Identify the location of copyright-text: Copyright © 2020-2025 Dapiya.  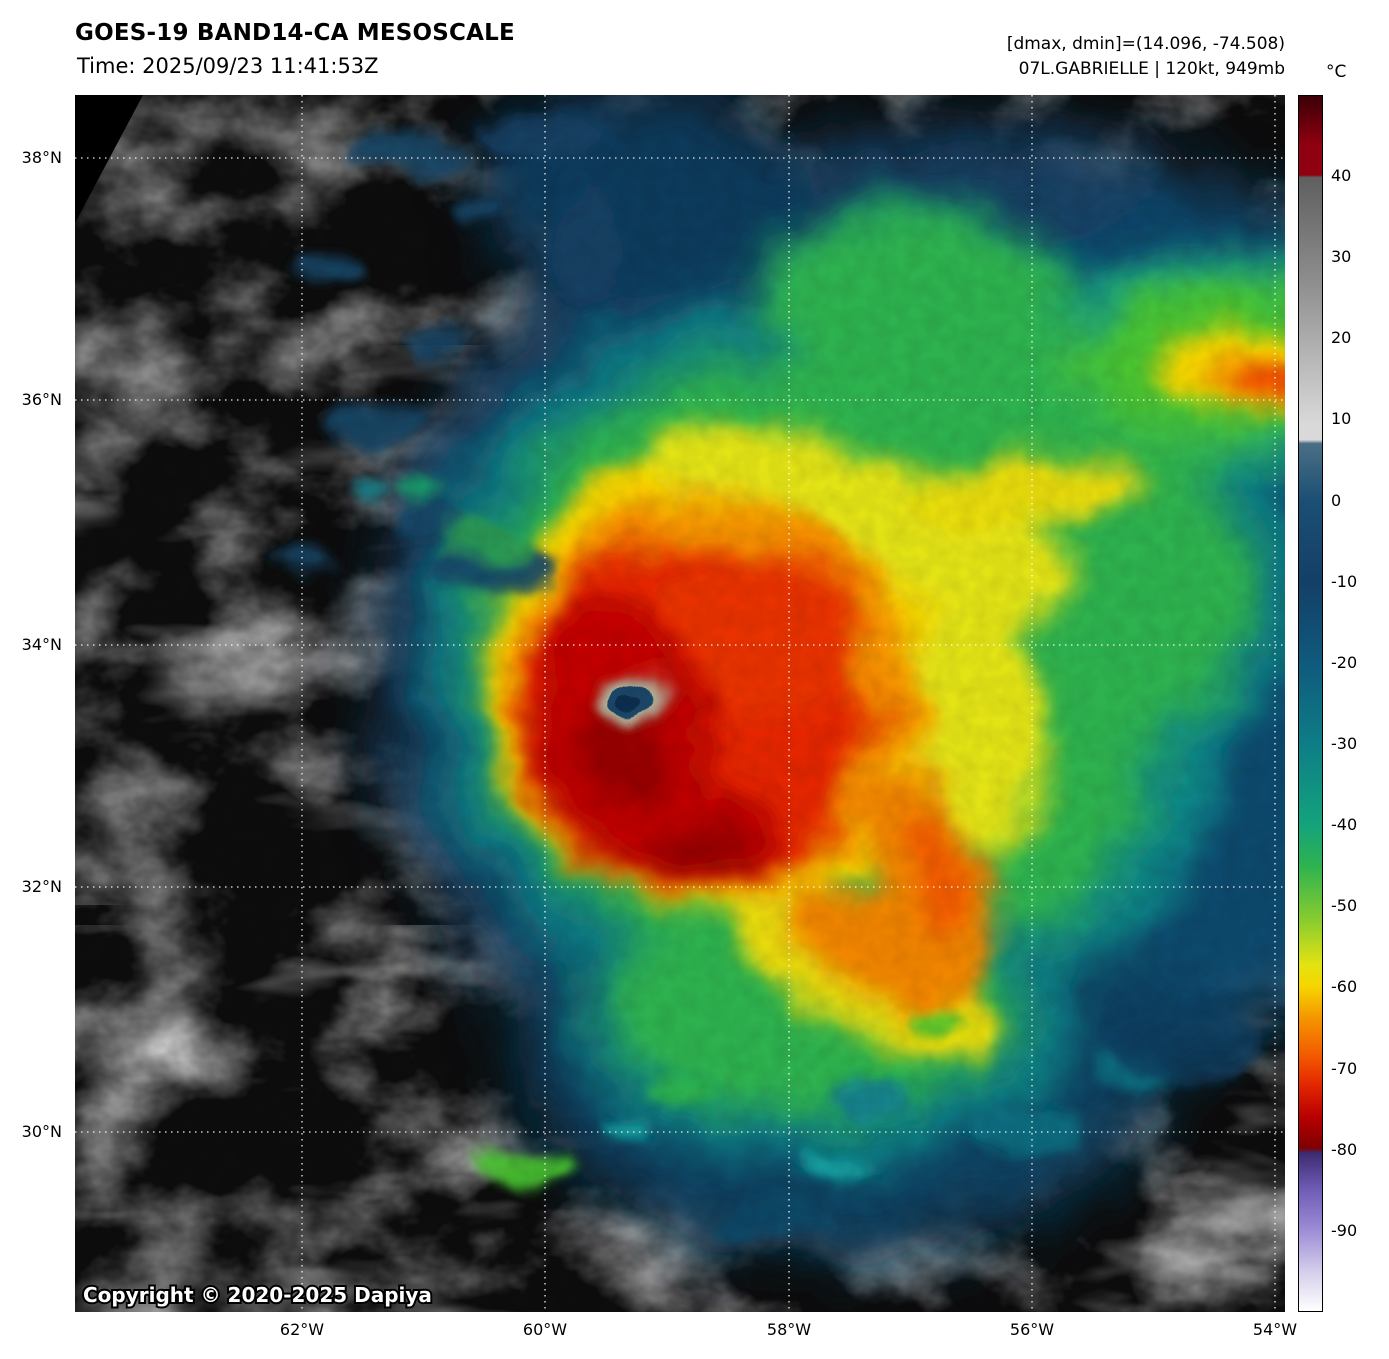
(257, 1295).